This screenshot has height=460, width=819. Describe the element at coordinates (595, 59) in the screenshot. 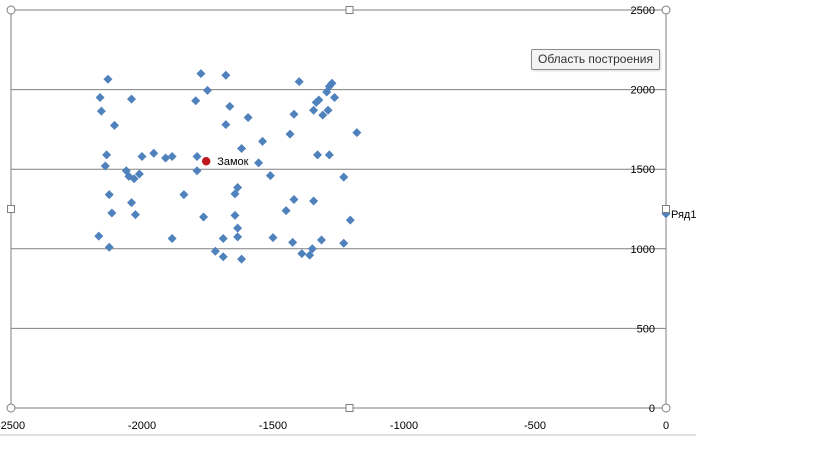

I see `plot-area-tooltip: Область построения` at that location.